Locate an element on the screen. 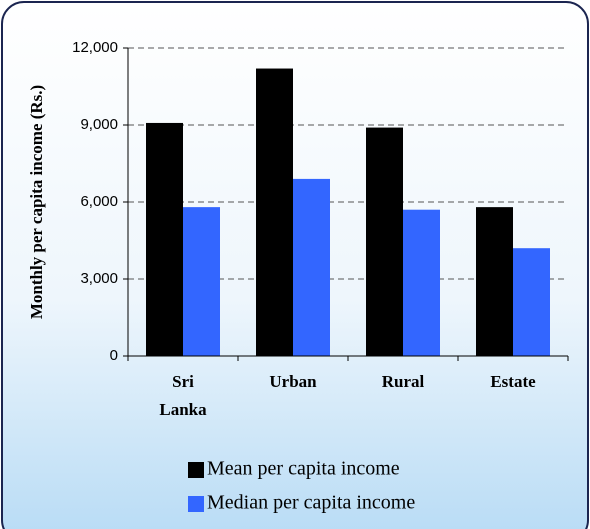 The width and height of the screenshot is (590, 529). y-tick-label: 9,000 is located at coordinates (99, 124).